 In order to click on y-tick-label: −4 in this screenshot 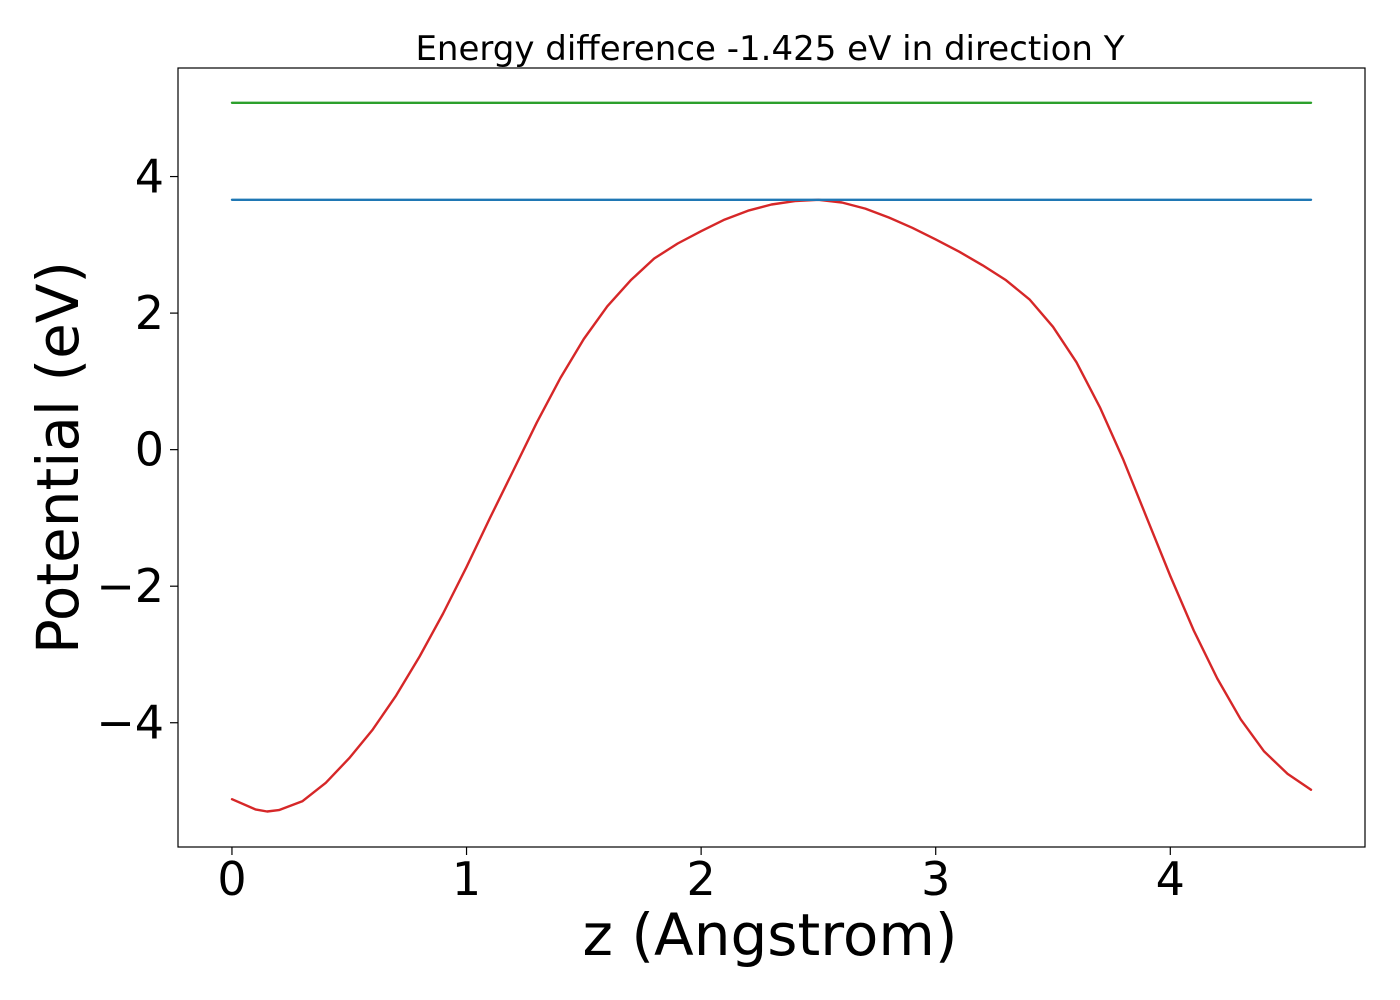, I will do `click(130, 723)`.